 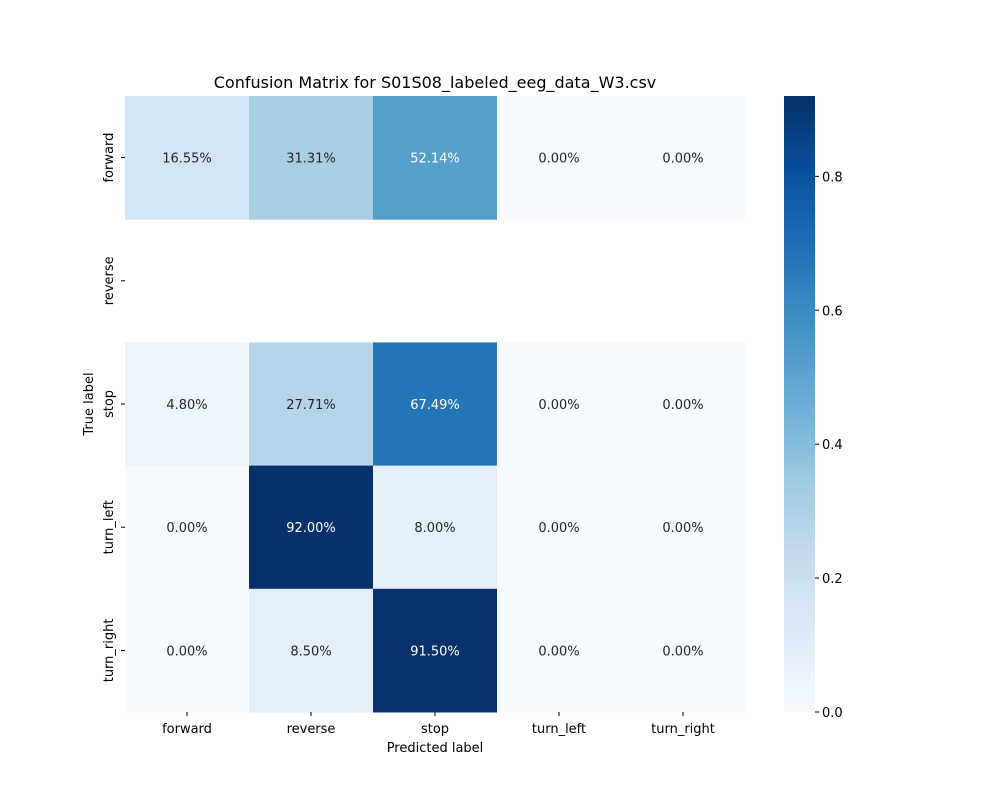 I want to click on y-tick-label: turn_left, so click(x=109, y=527).